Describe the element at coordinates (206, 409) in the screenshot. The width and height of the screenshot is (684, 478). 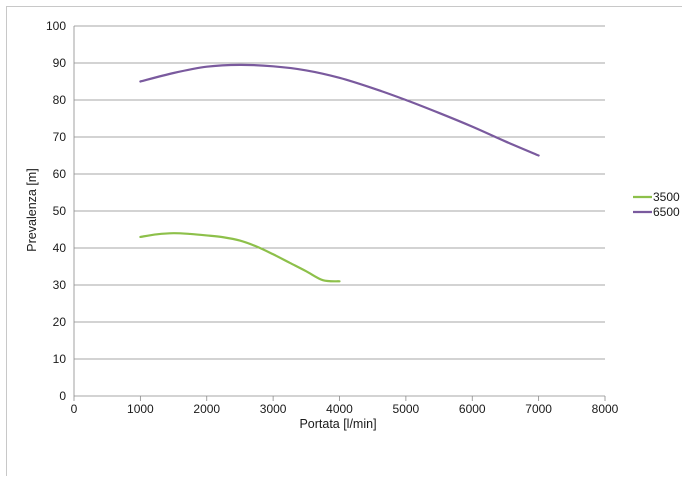
I see `x-tick-label-2000: 2000` at that location.